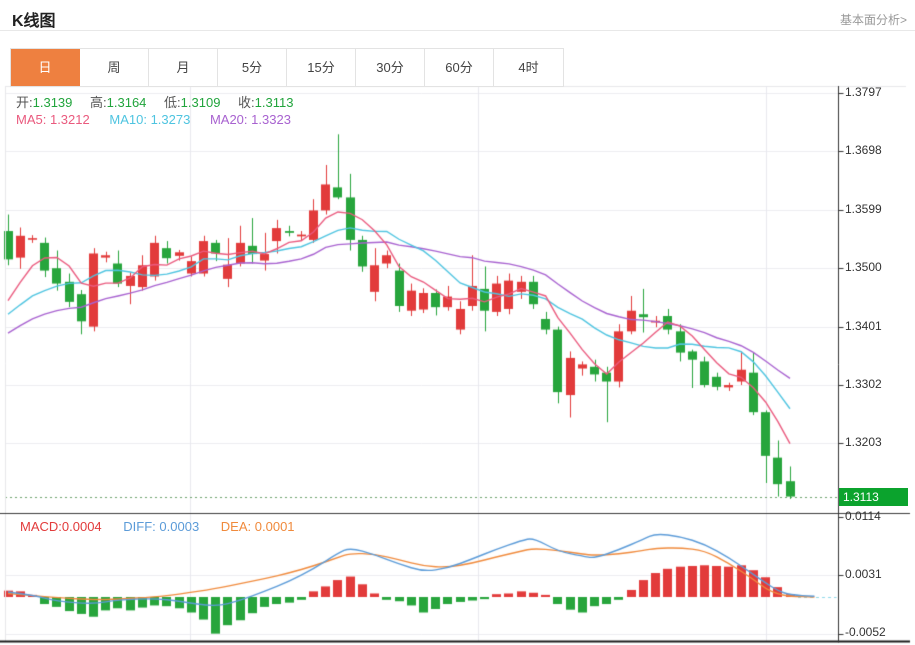 This screenshot has width=915, height=645. What do you see at coordinates (41, 526) in the screenshot?
I see `macd-label: MACD:` at bounding box center [41, 526].